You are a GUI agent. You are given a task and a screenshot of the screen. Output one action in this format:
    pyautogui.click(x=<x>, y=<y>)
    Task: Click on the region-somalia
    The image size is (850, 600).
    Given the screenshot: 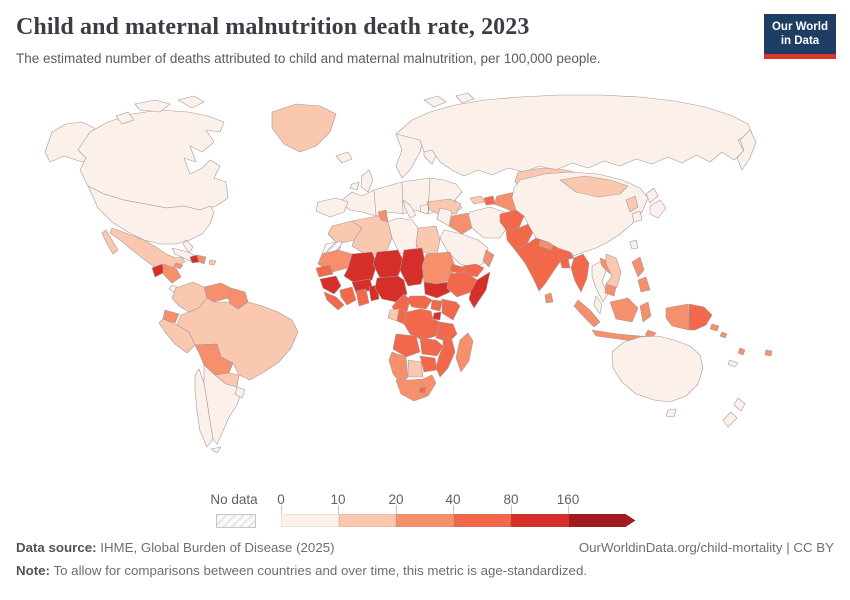 What is the action you would take?
    pyautogui.click(x=479, y=290)
    